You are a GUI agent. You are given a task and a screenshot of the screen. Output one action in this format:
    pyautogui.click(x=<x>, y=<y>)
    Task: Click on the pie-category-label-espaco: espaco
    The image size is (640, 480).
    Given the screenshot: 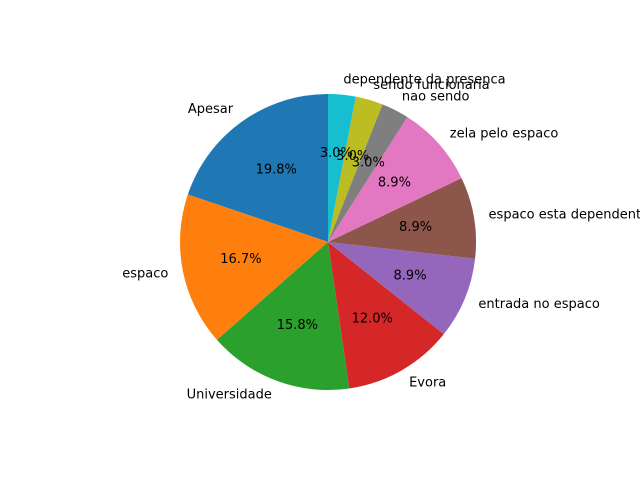 What is the action you would take?
    pyautogui.click(x=145, y=274)
    